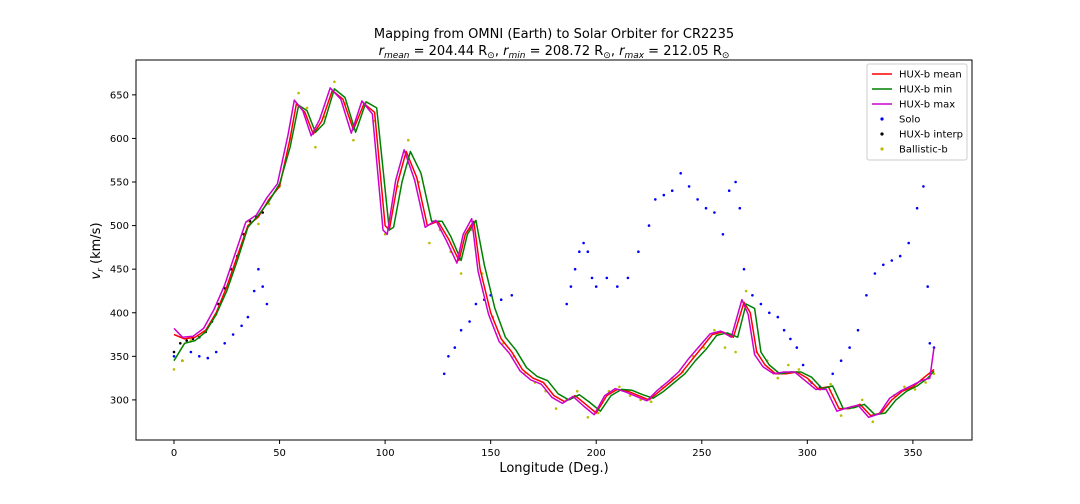 This screenshot has width=1080, height=504. What do you see at coordinates (119, 400) in the screenshot?
I see `y-tick-label: 300` at bounding box center [119, 400].